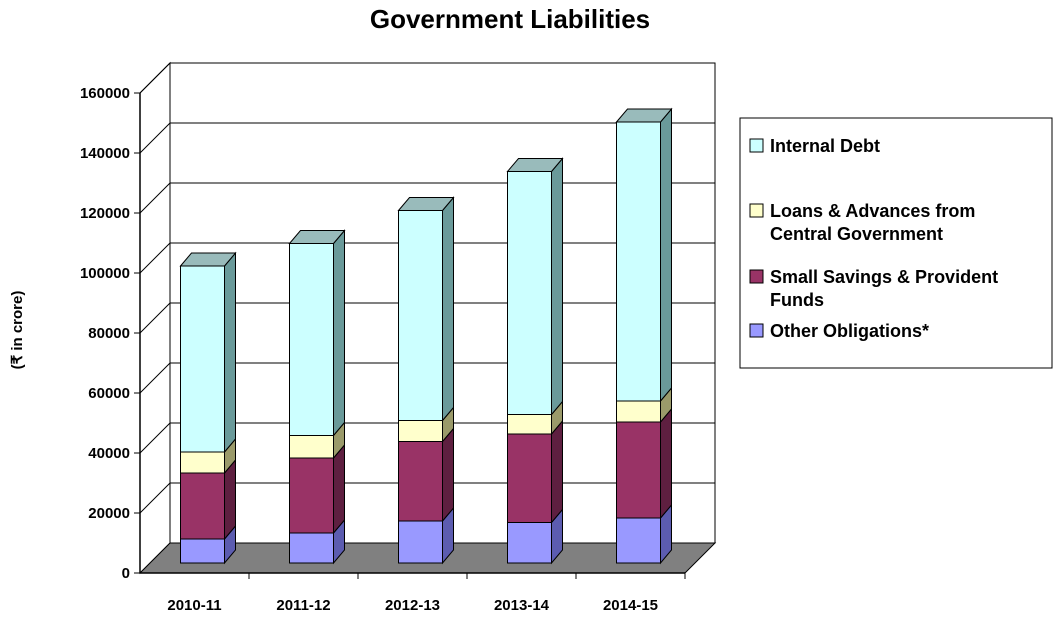 The height and width of the screenshot is (620, 1060). Describe the element at coordinates (797, 300) in the screenshot. I see `legend-label: Funds` at that location.